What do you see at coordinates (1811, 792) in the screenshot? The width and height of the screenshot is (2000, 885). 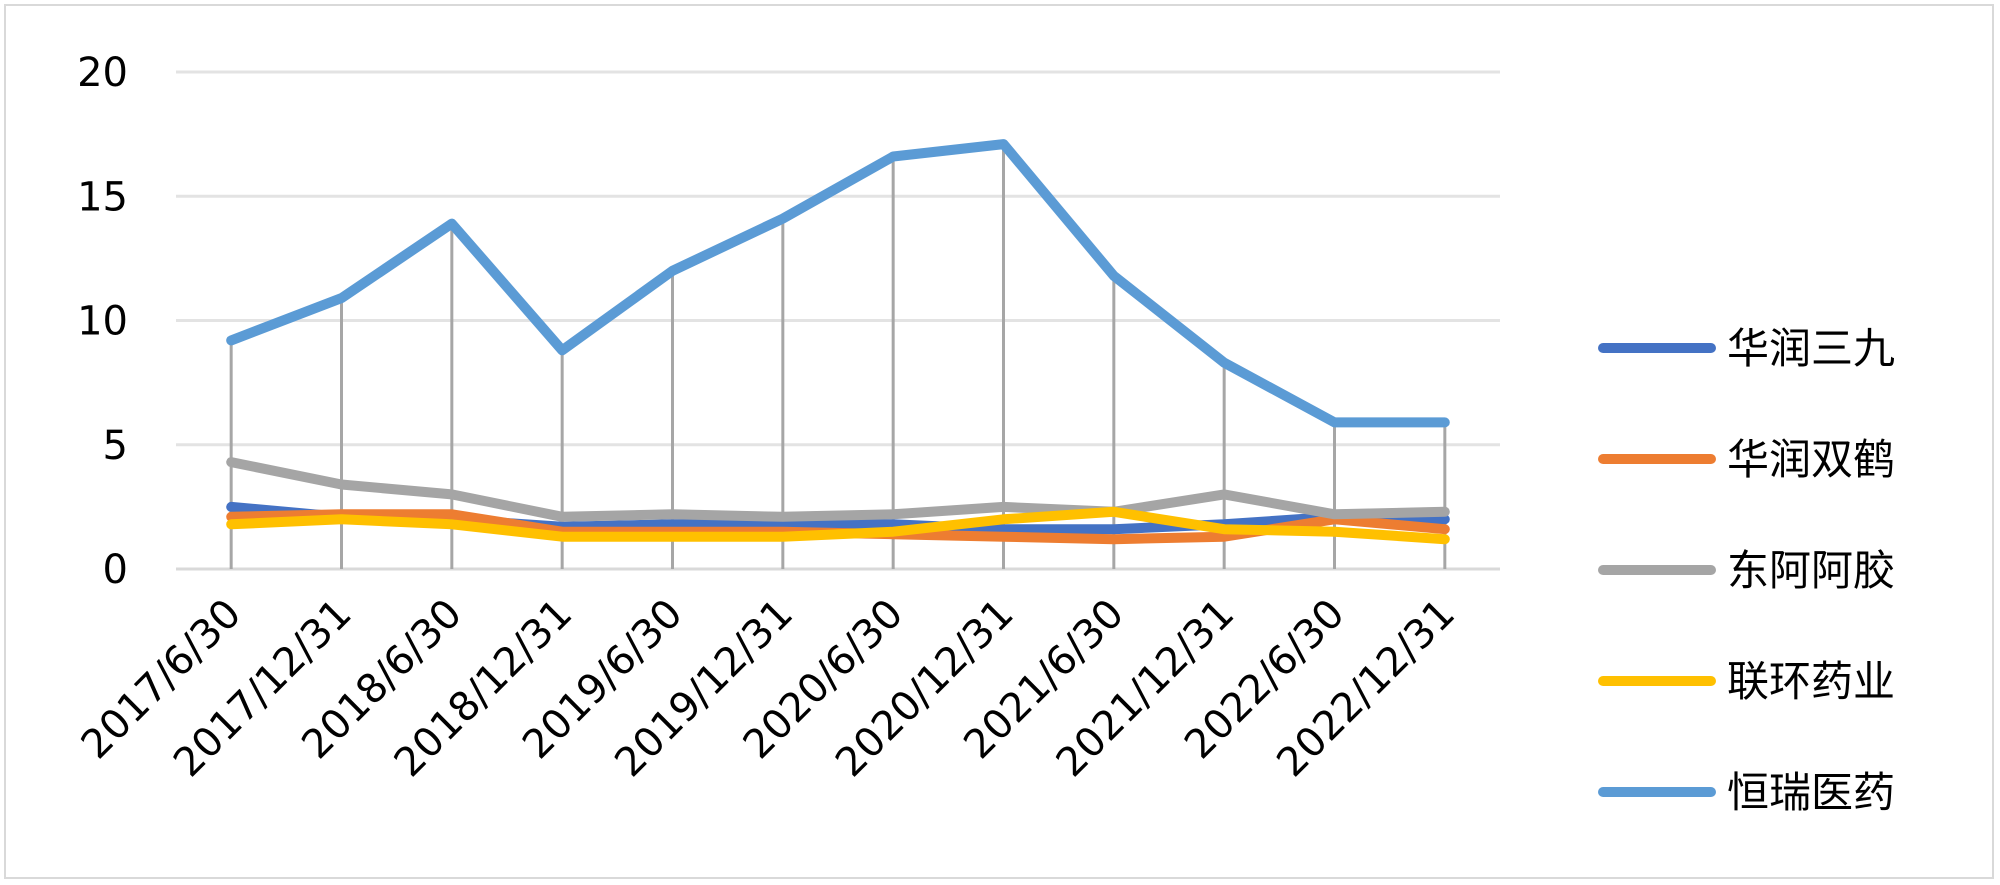 I see `legend-label: 恒瑞医药` at bounding box center [1811, 792].